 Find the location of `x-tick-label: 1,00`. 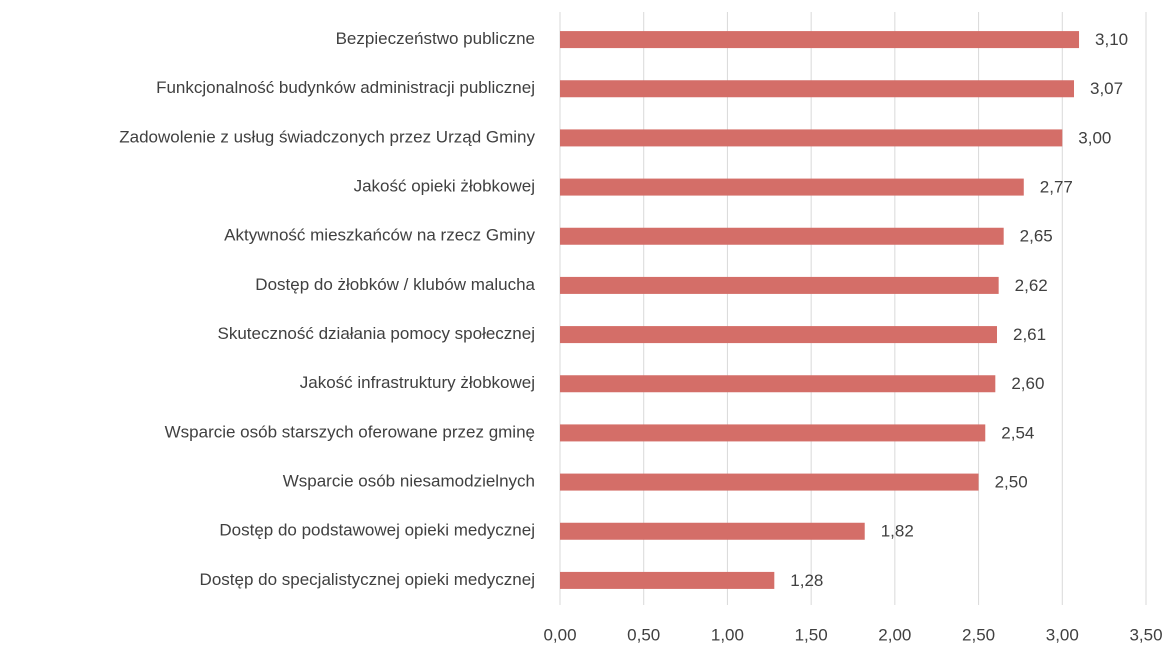

x-tick-label: 1,00 is located at coordinates (727, 634).